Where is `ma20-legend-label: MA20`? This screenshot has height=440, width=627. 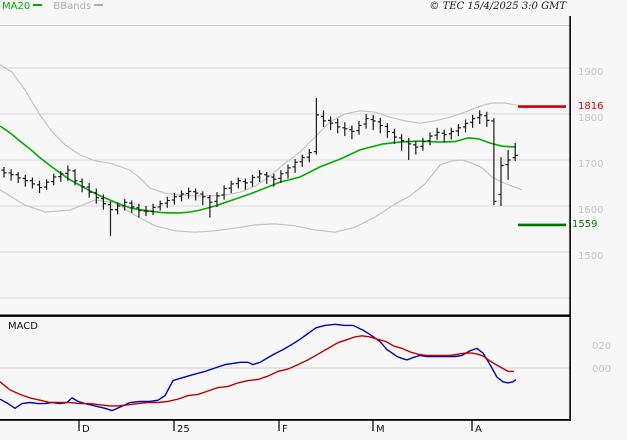
ma20-legend-label: MA20 is located at coordinates (16, 6).